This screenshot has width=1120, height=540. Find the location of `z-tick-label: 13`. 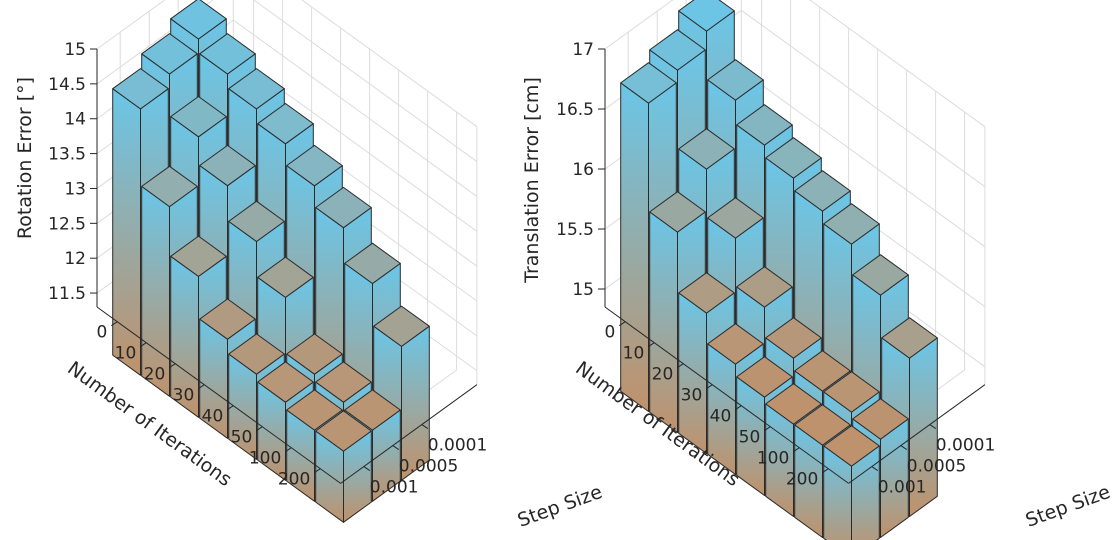

z-tick-label: 13 is located at coordinates (75, 189).